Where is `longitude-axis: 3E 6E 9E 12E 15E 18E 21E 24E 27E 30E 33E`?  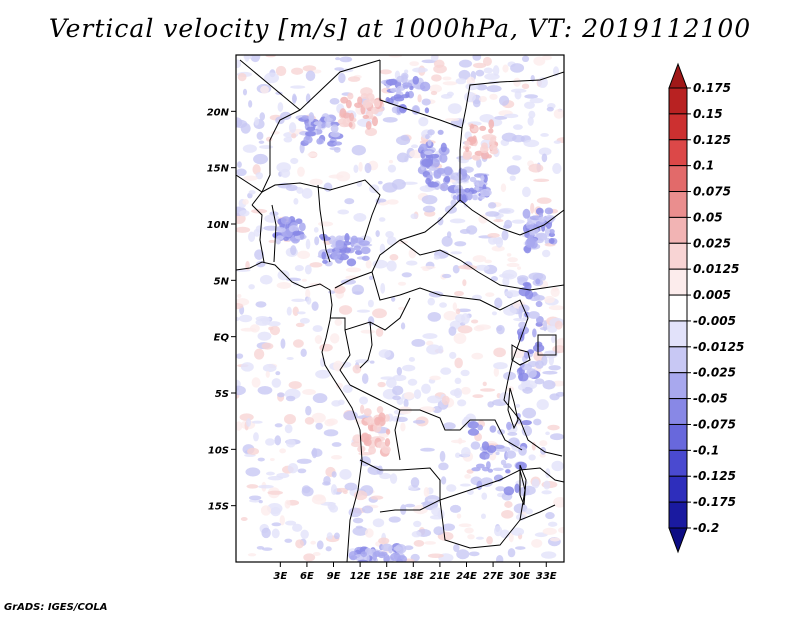
longitude-axis: 3E 6E 9E 12E 15E 18E 21E 24E 27E 30E 33E is located at coordinates (415, 572).